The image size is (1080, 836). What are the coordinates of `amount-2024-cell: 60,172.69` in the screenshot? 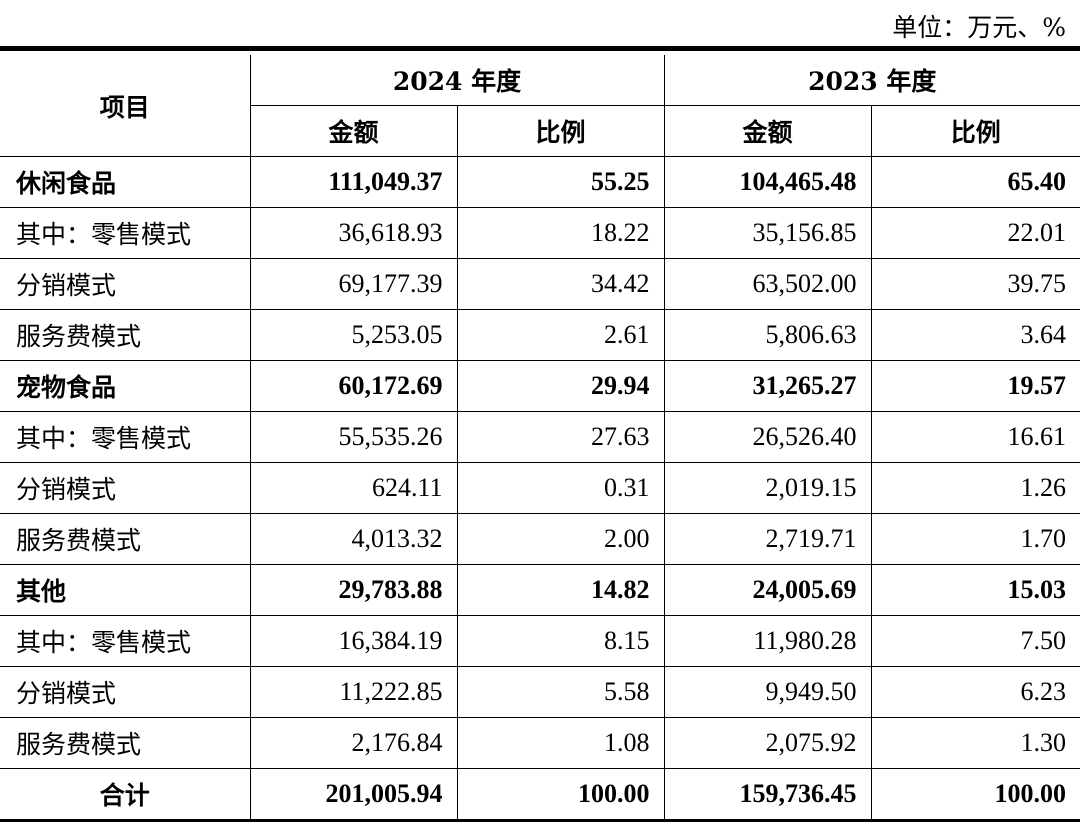 It's located at (353, 386).